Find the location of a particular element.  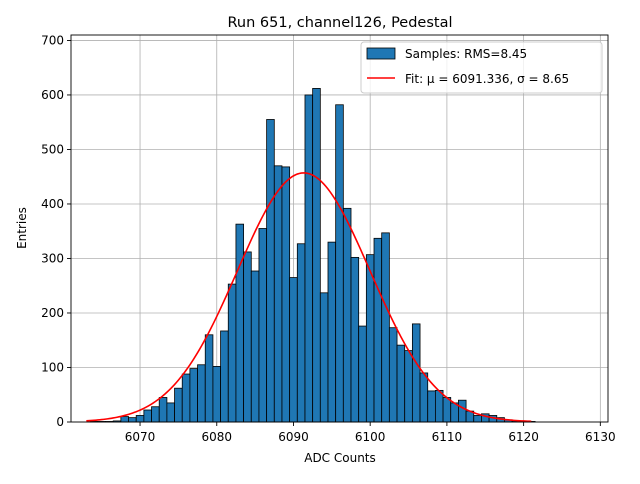

x-tick-label: 6120 is located at coordinates (523, 437).